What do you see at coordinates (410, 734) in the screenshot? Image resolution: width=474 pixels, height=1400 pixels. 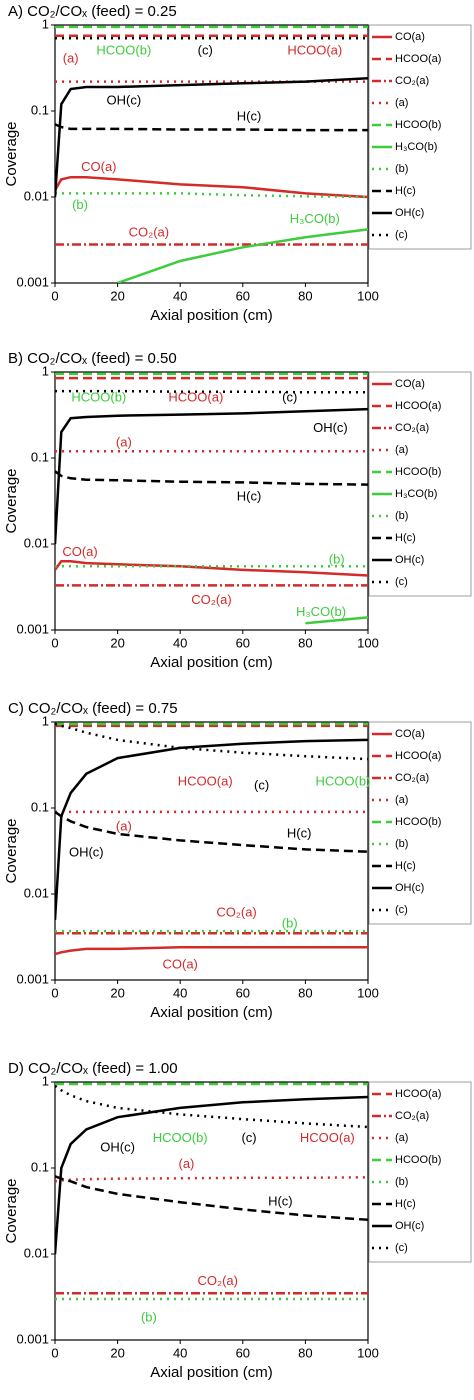 I see `legend-label: CO(a)` at bounding box center [410, 734].